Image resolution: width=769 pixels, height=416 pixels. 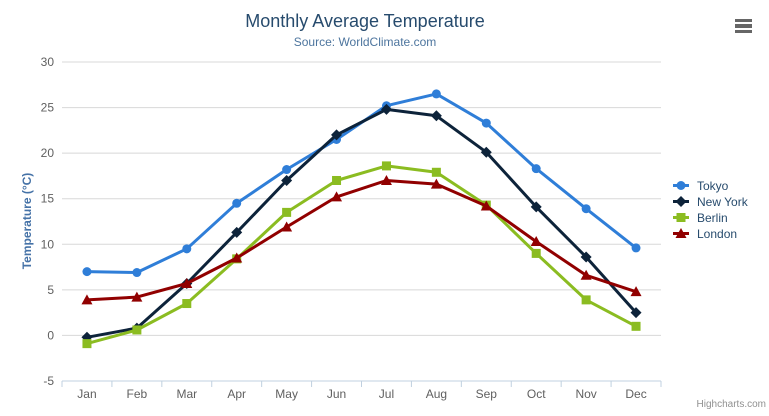 What do you see at coordinates (287, 180) in the screenshot?
I see `data-point-new-york-may` at bounding box center [287, 180].